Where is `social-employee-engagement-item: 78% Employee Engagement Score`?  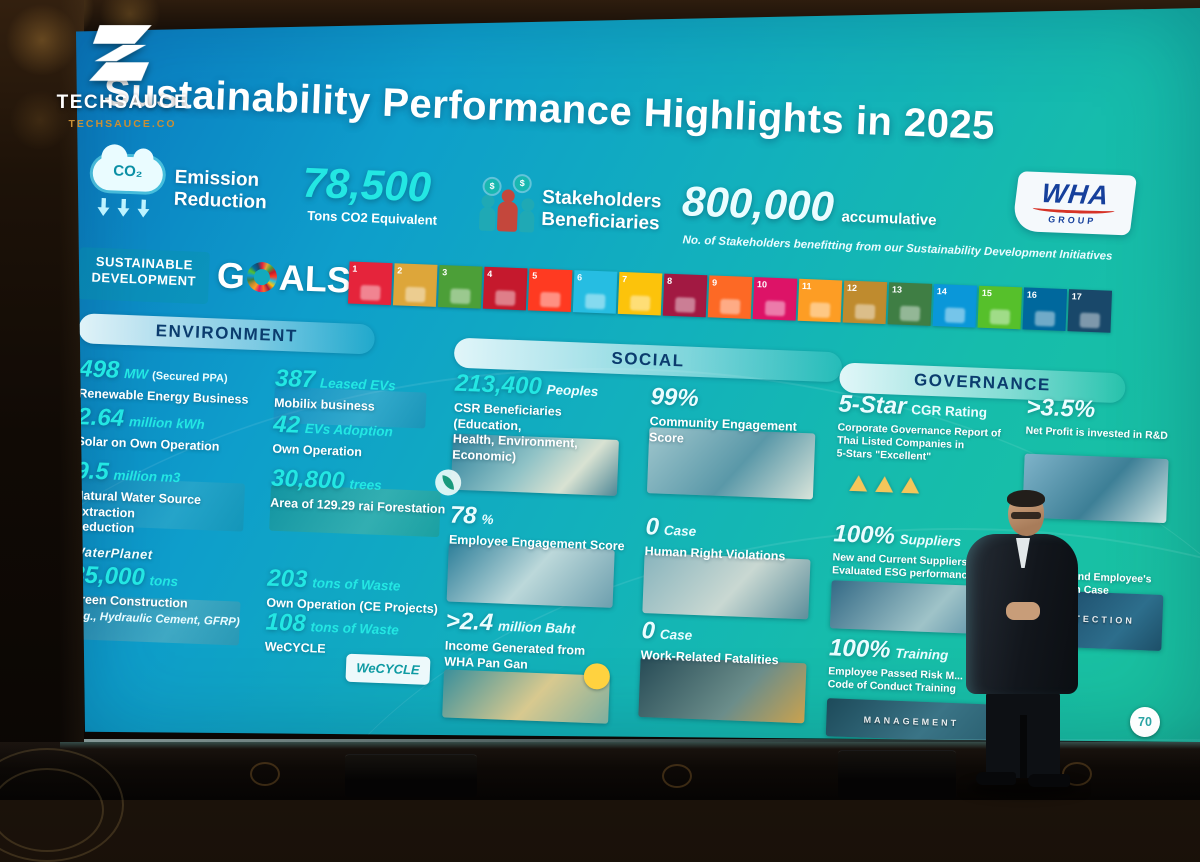 social-employee-engagement-item: 78% Employee Engagement Score is located at coordinates (536, 527).